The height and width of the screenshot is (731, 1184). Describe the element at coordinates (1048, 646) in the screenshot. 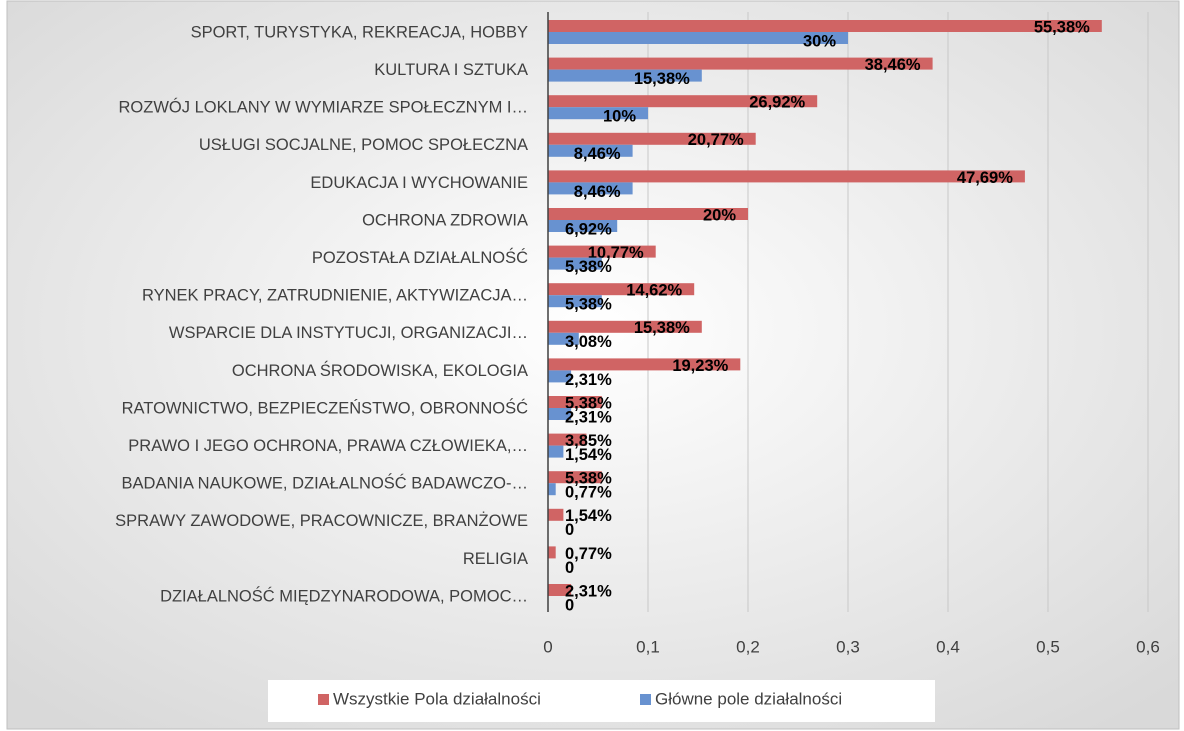

I see `x-tick-label: 0,5` at that location.